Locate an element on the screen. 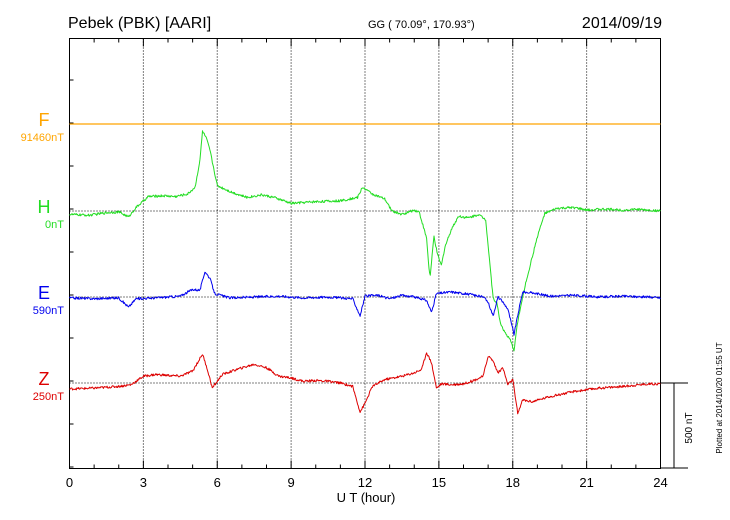 The width and height of the screenshot is (730, 520). x-tick-label: 12 is located at coordinates (365, 482).